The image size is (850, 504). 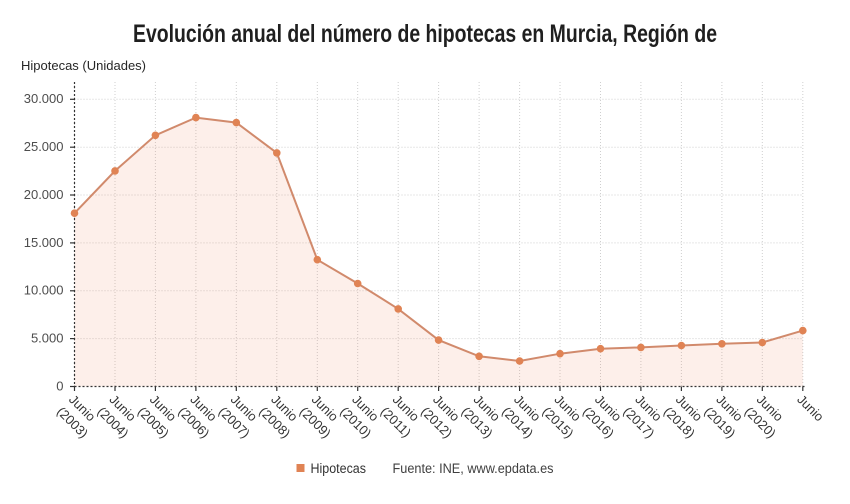 What do you see at coordinates (44, 146) in the screenshot?
I see `svg-text: 25.000` at bounding box center [44, 146].